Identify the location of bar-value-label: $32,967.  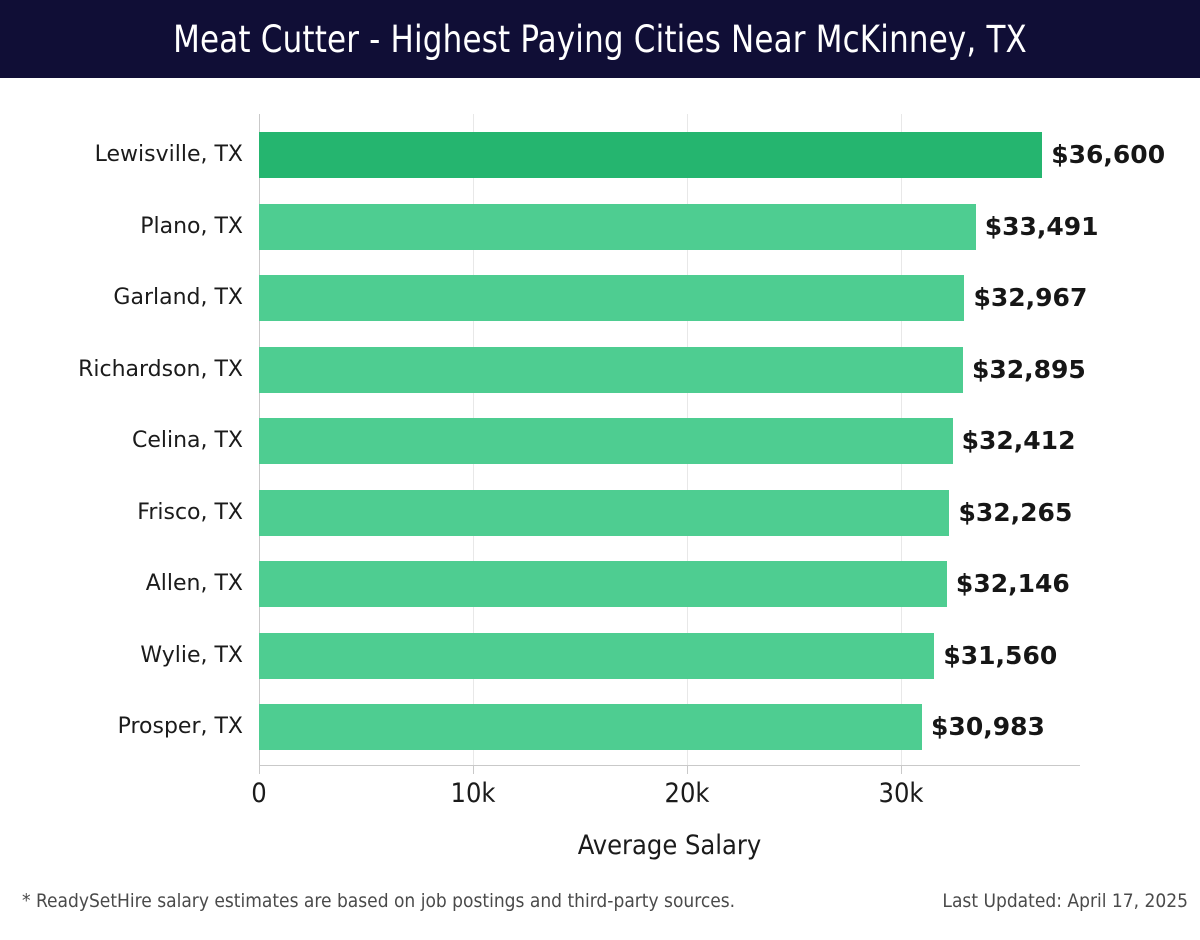
(1030, 297).